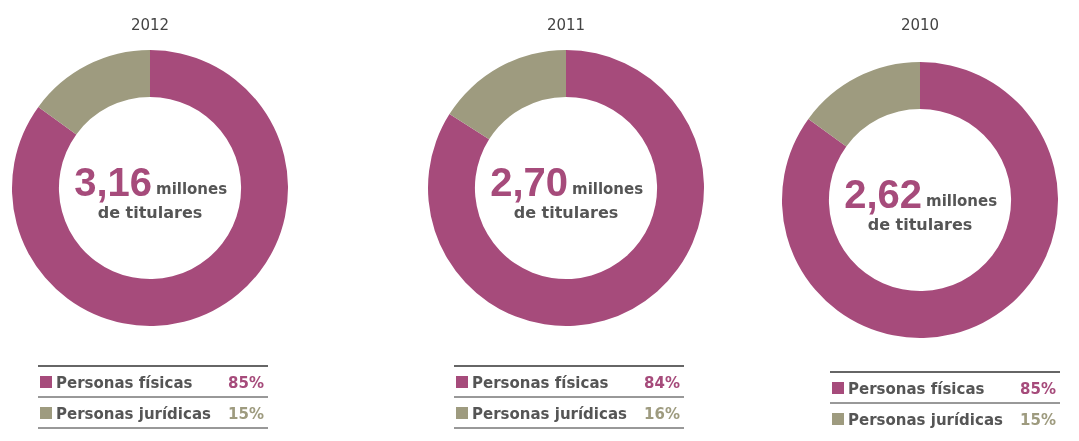 This screenshot has height=441, width=1079. Describe the element at coordinates (920, 25) in the screenshot. I see `chart-title: 2010` at that location.